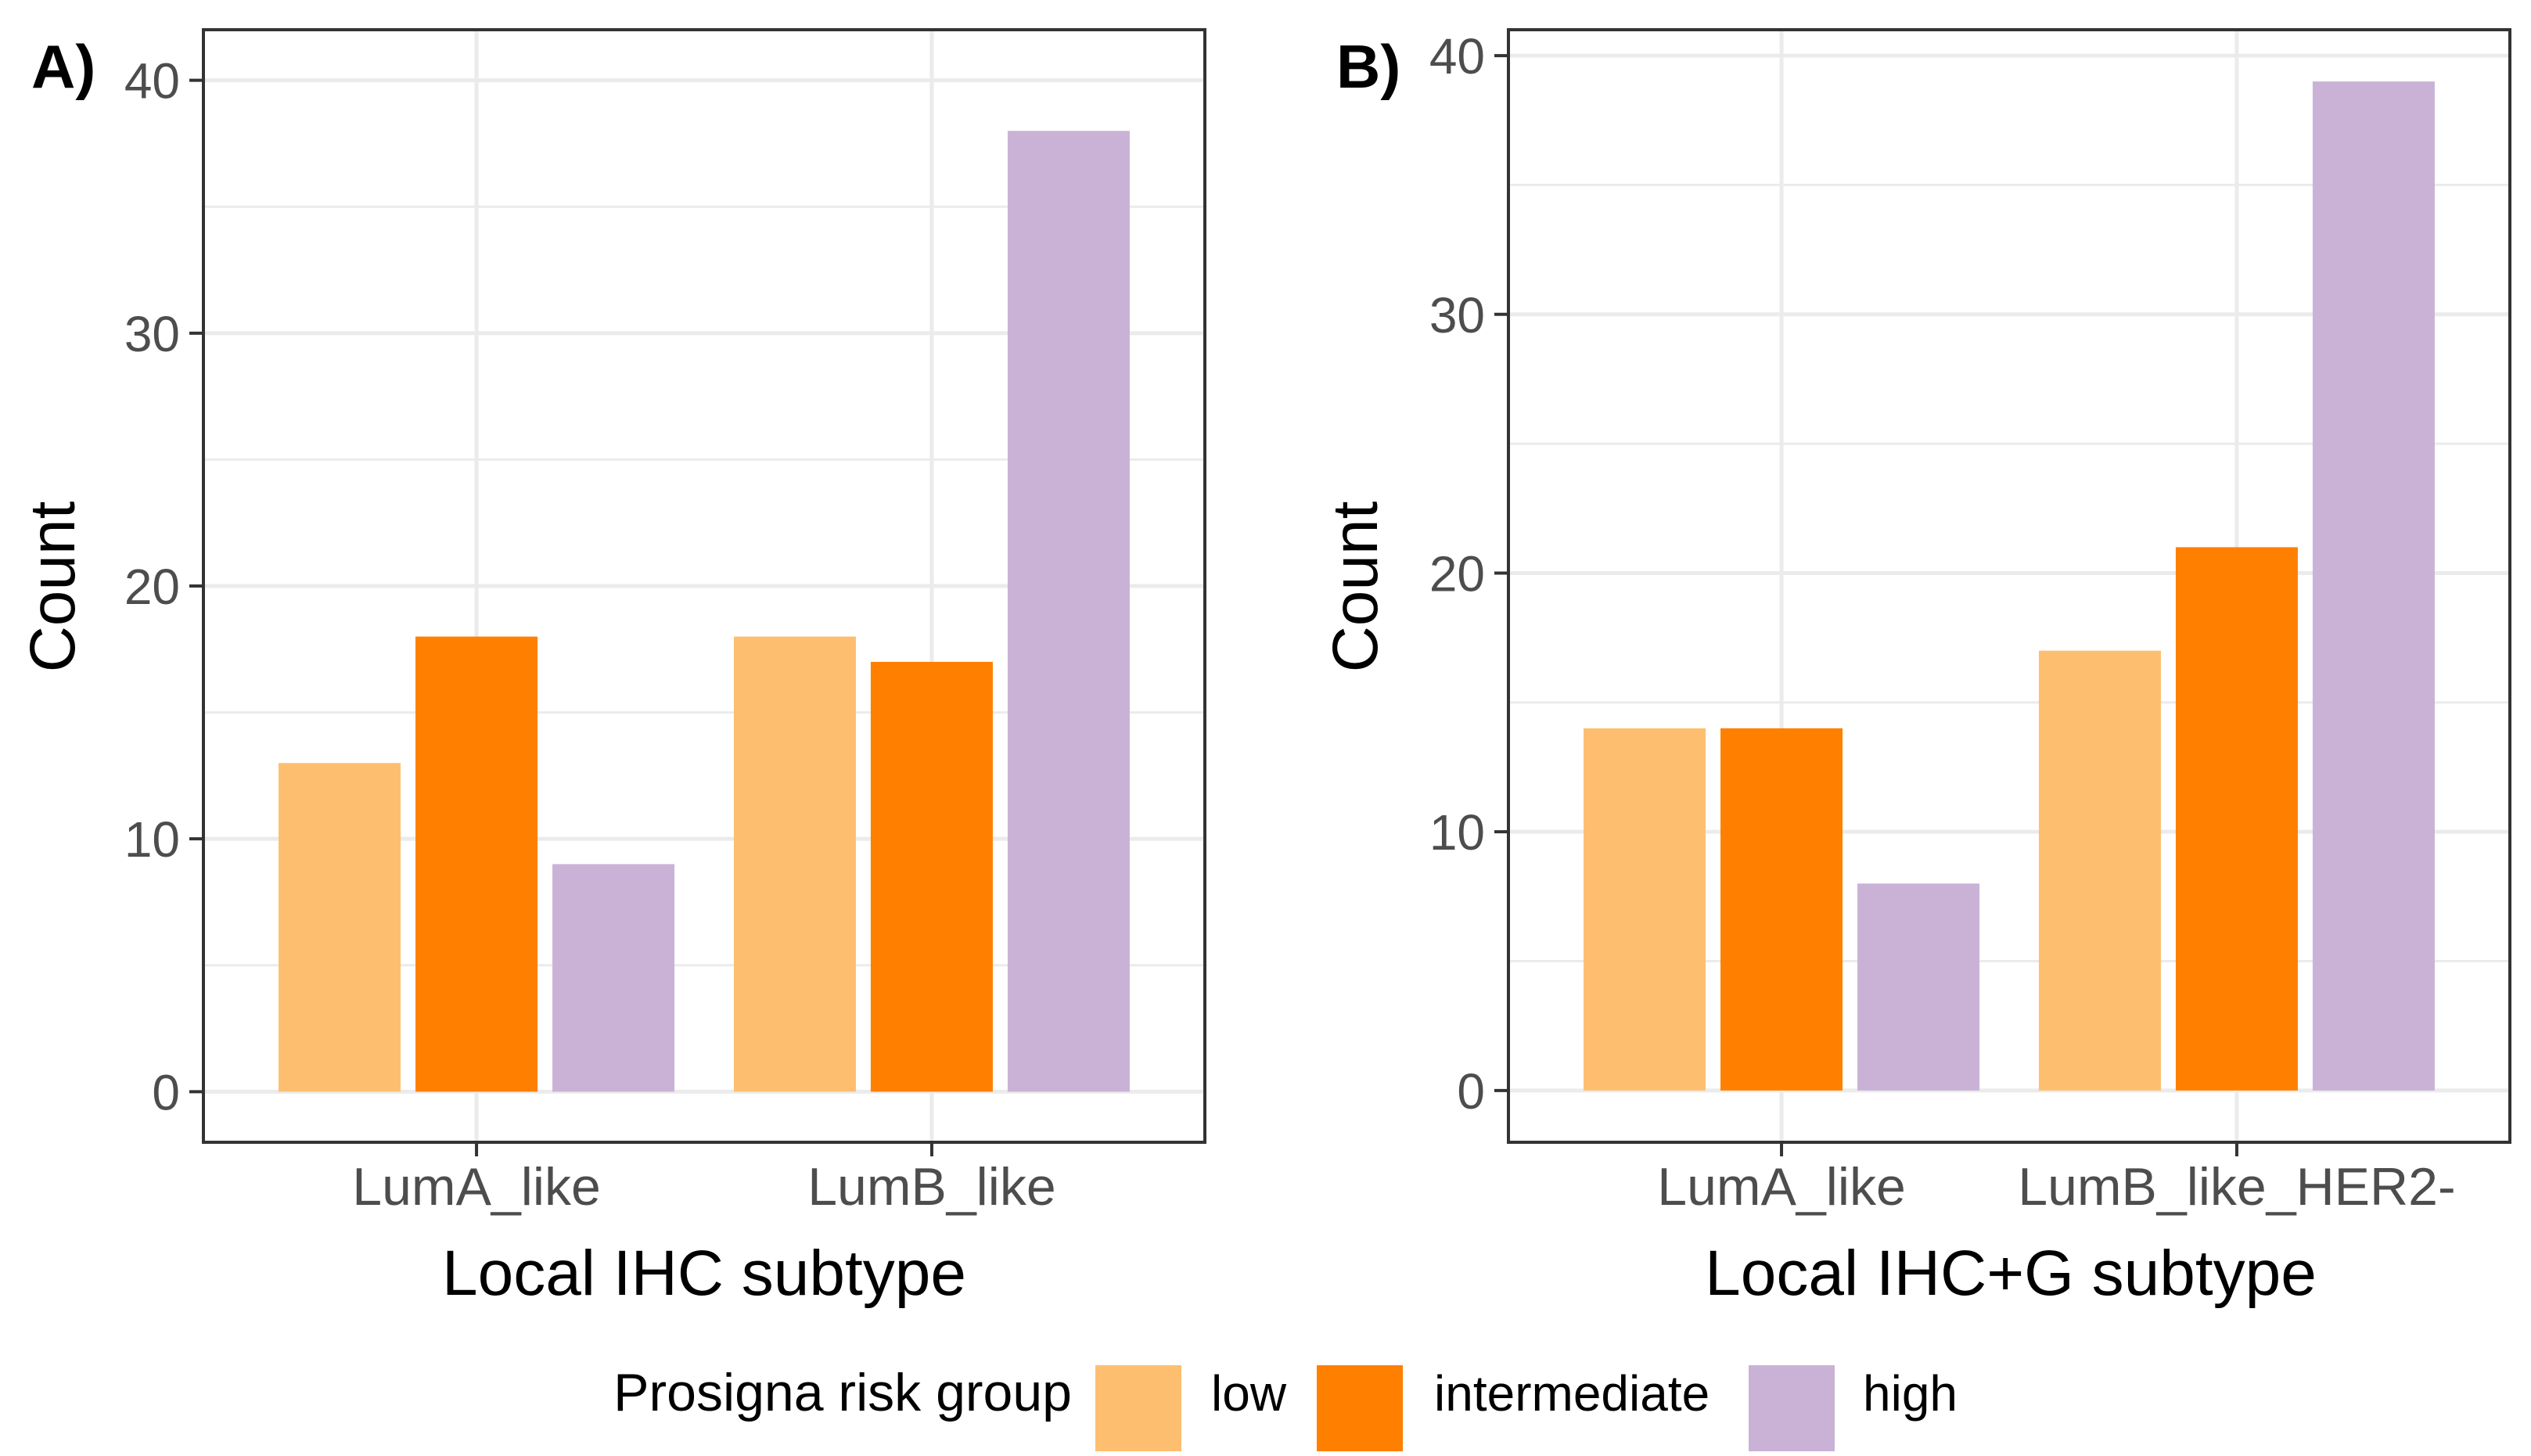 The image size is (2531, 1456). Describe the element at coordinates (1910, 1393) in the screenshot. I see `legend-label-high: high` at that location.